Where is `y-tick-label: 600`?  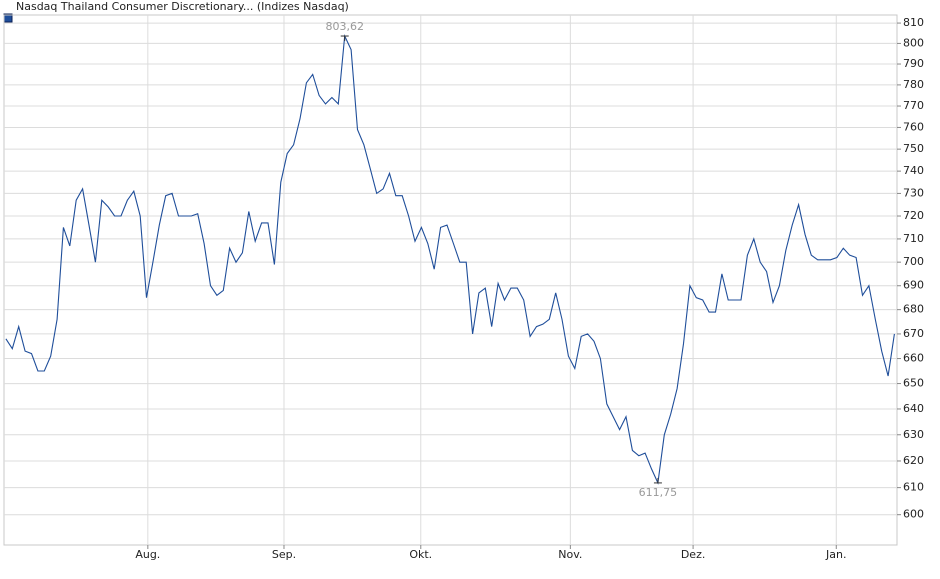 y-tick-label: 600 is located at coordinates (913, 514).